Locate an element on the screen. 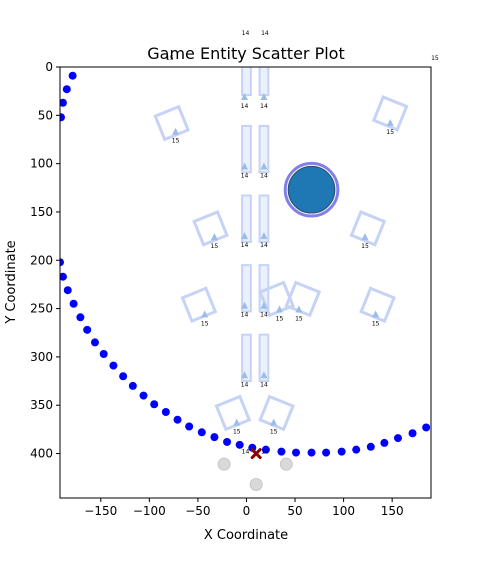  x-tick-label: −50 is located at coordinates (197, 511).